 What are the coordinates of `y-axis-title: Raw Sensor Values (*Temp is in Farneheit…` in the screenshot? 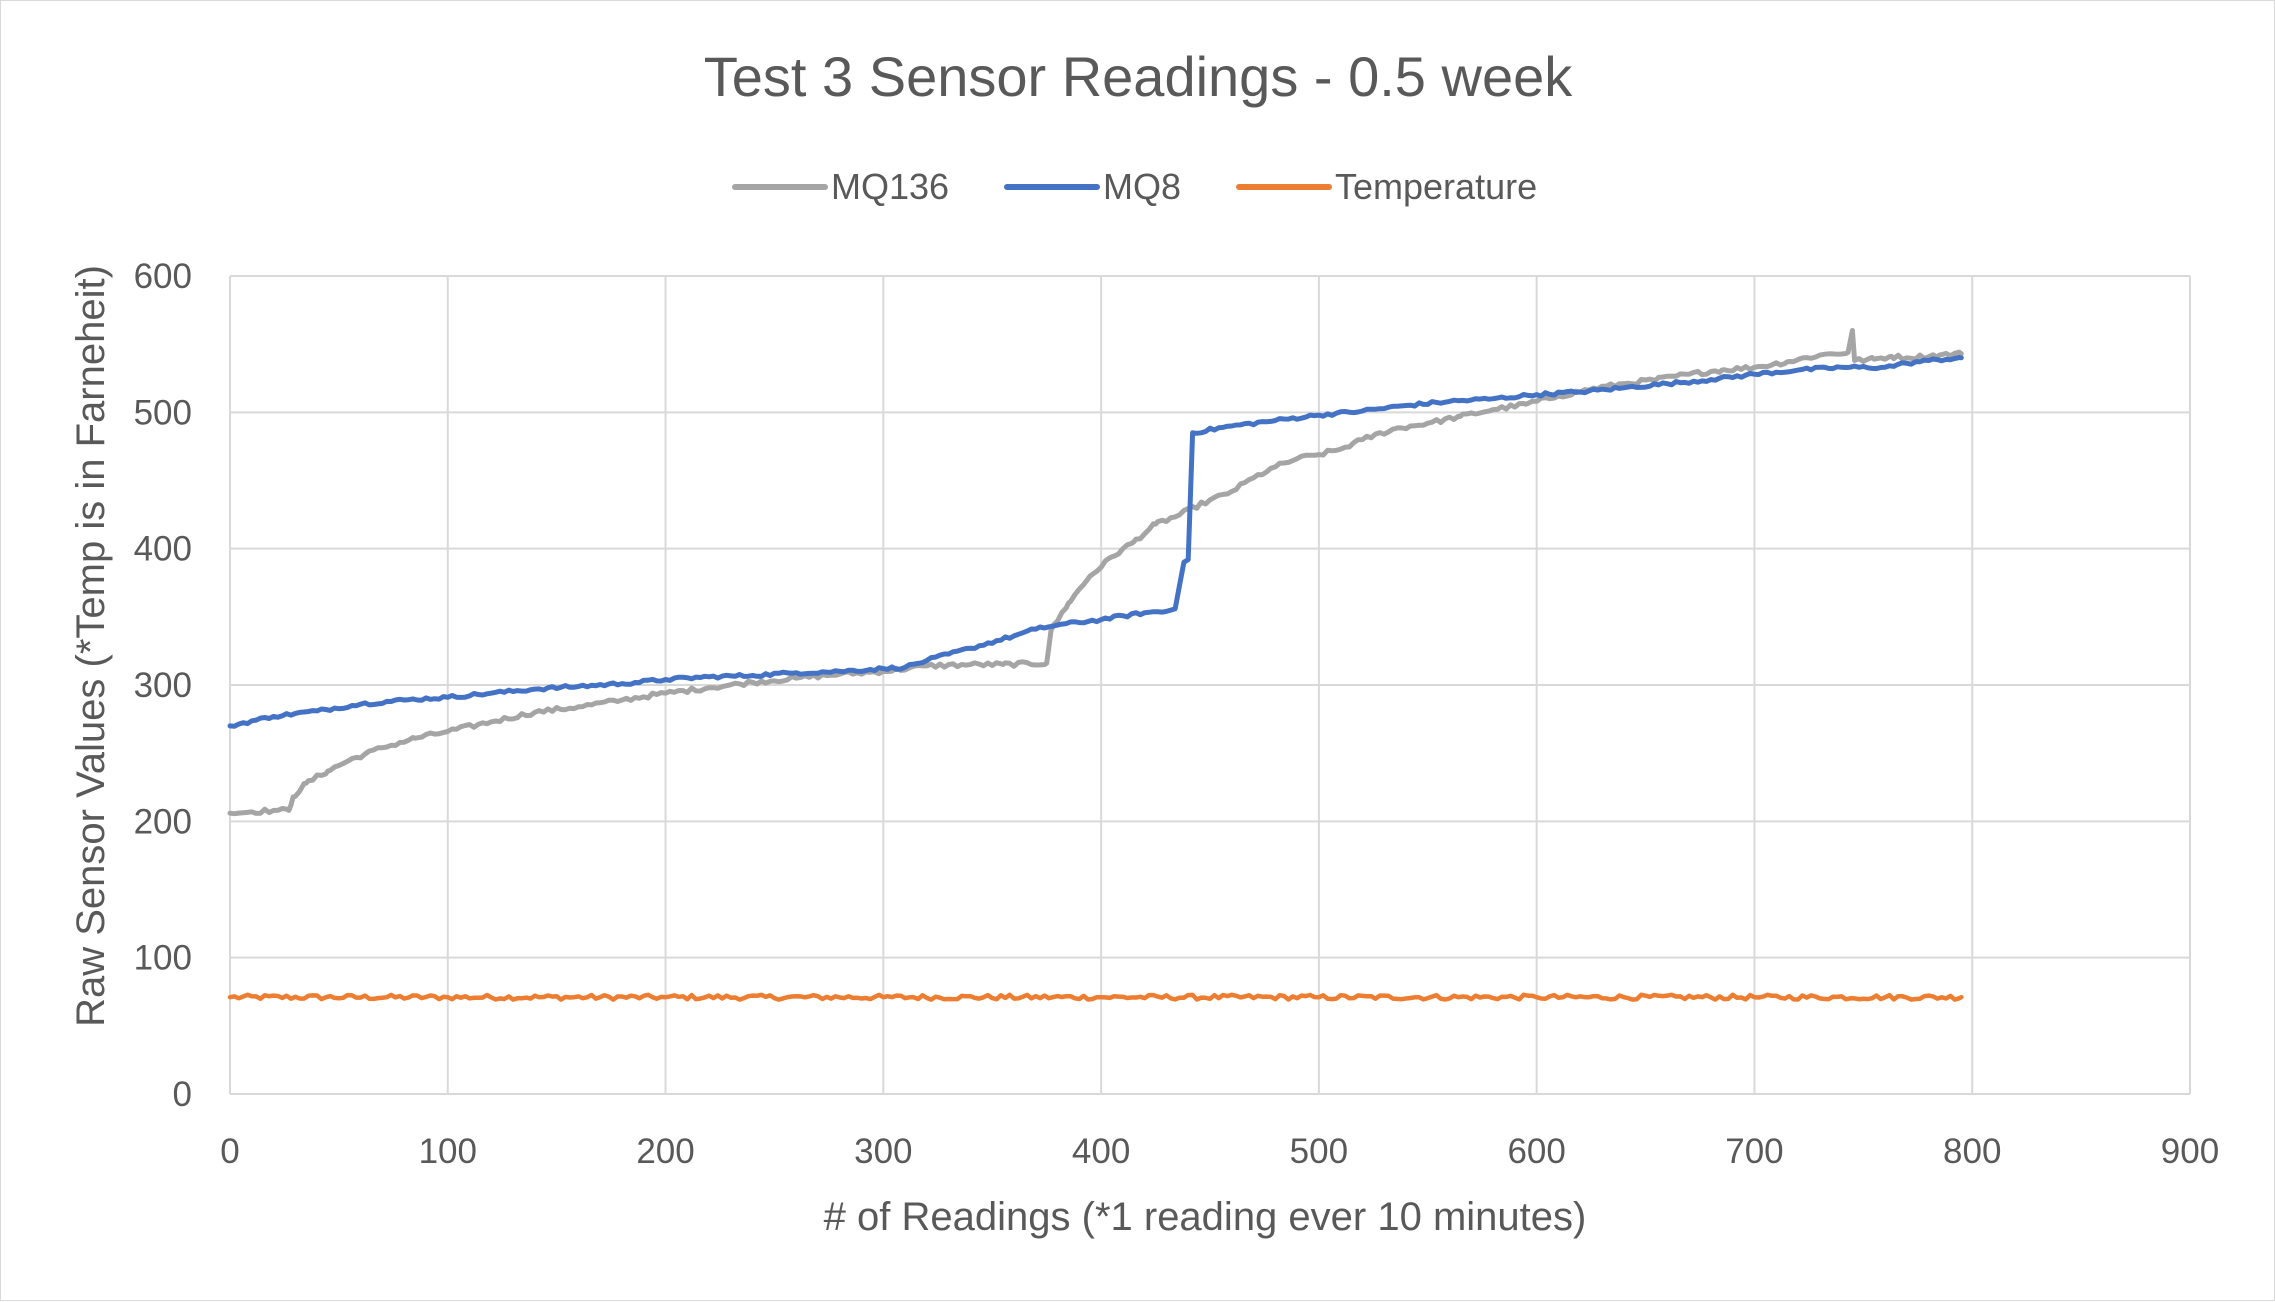 It's located at (91, 646).